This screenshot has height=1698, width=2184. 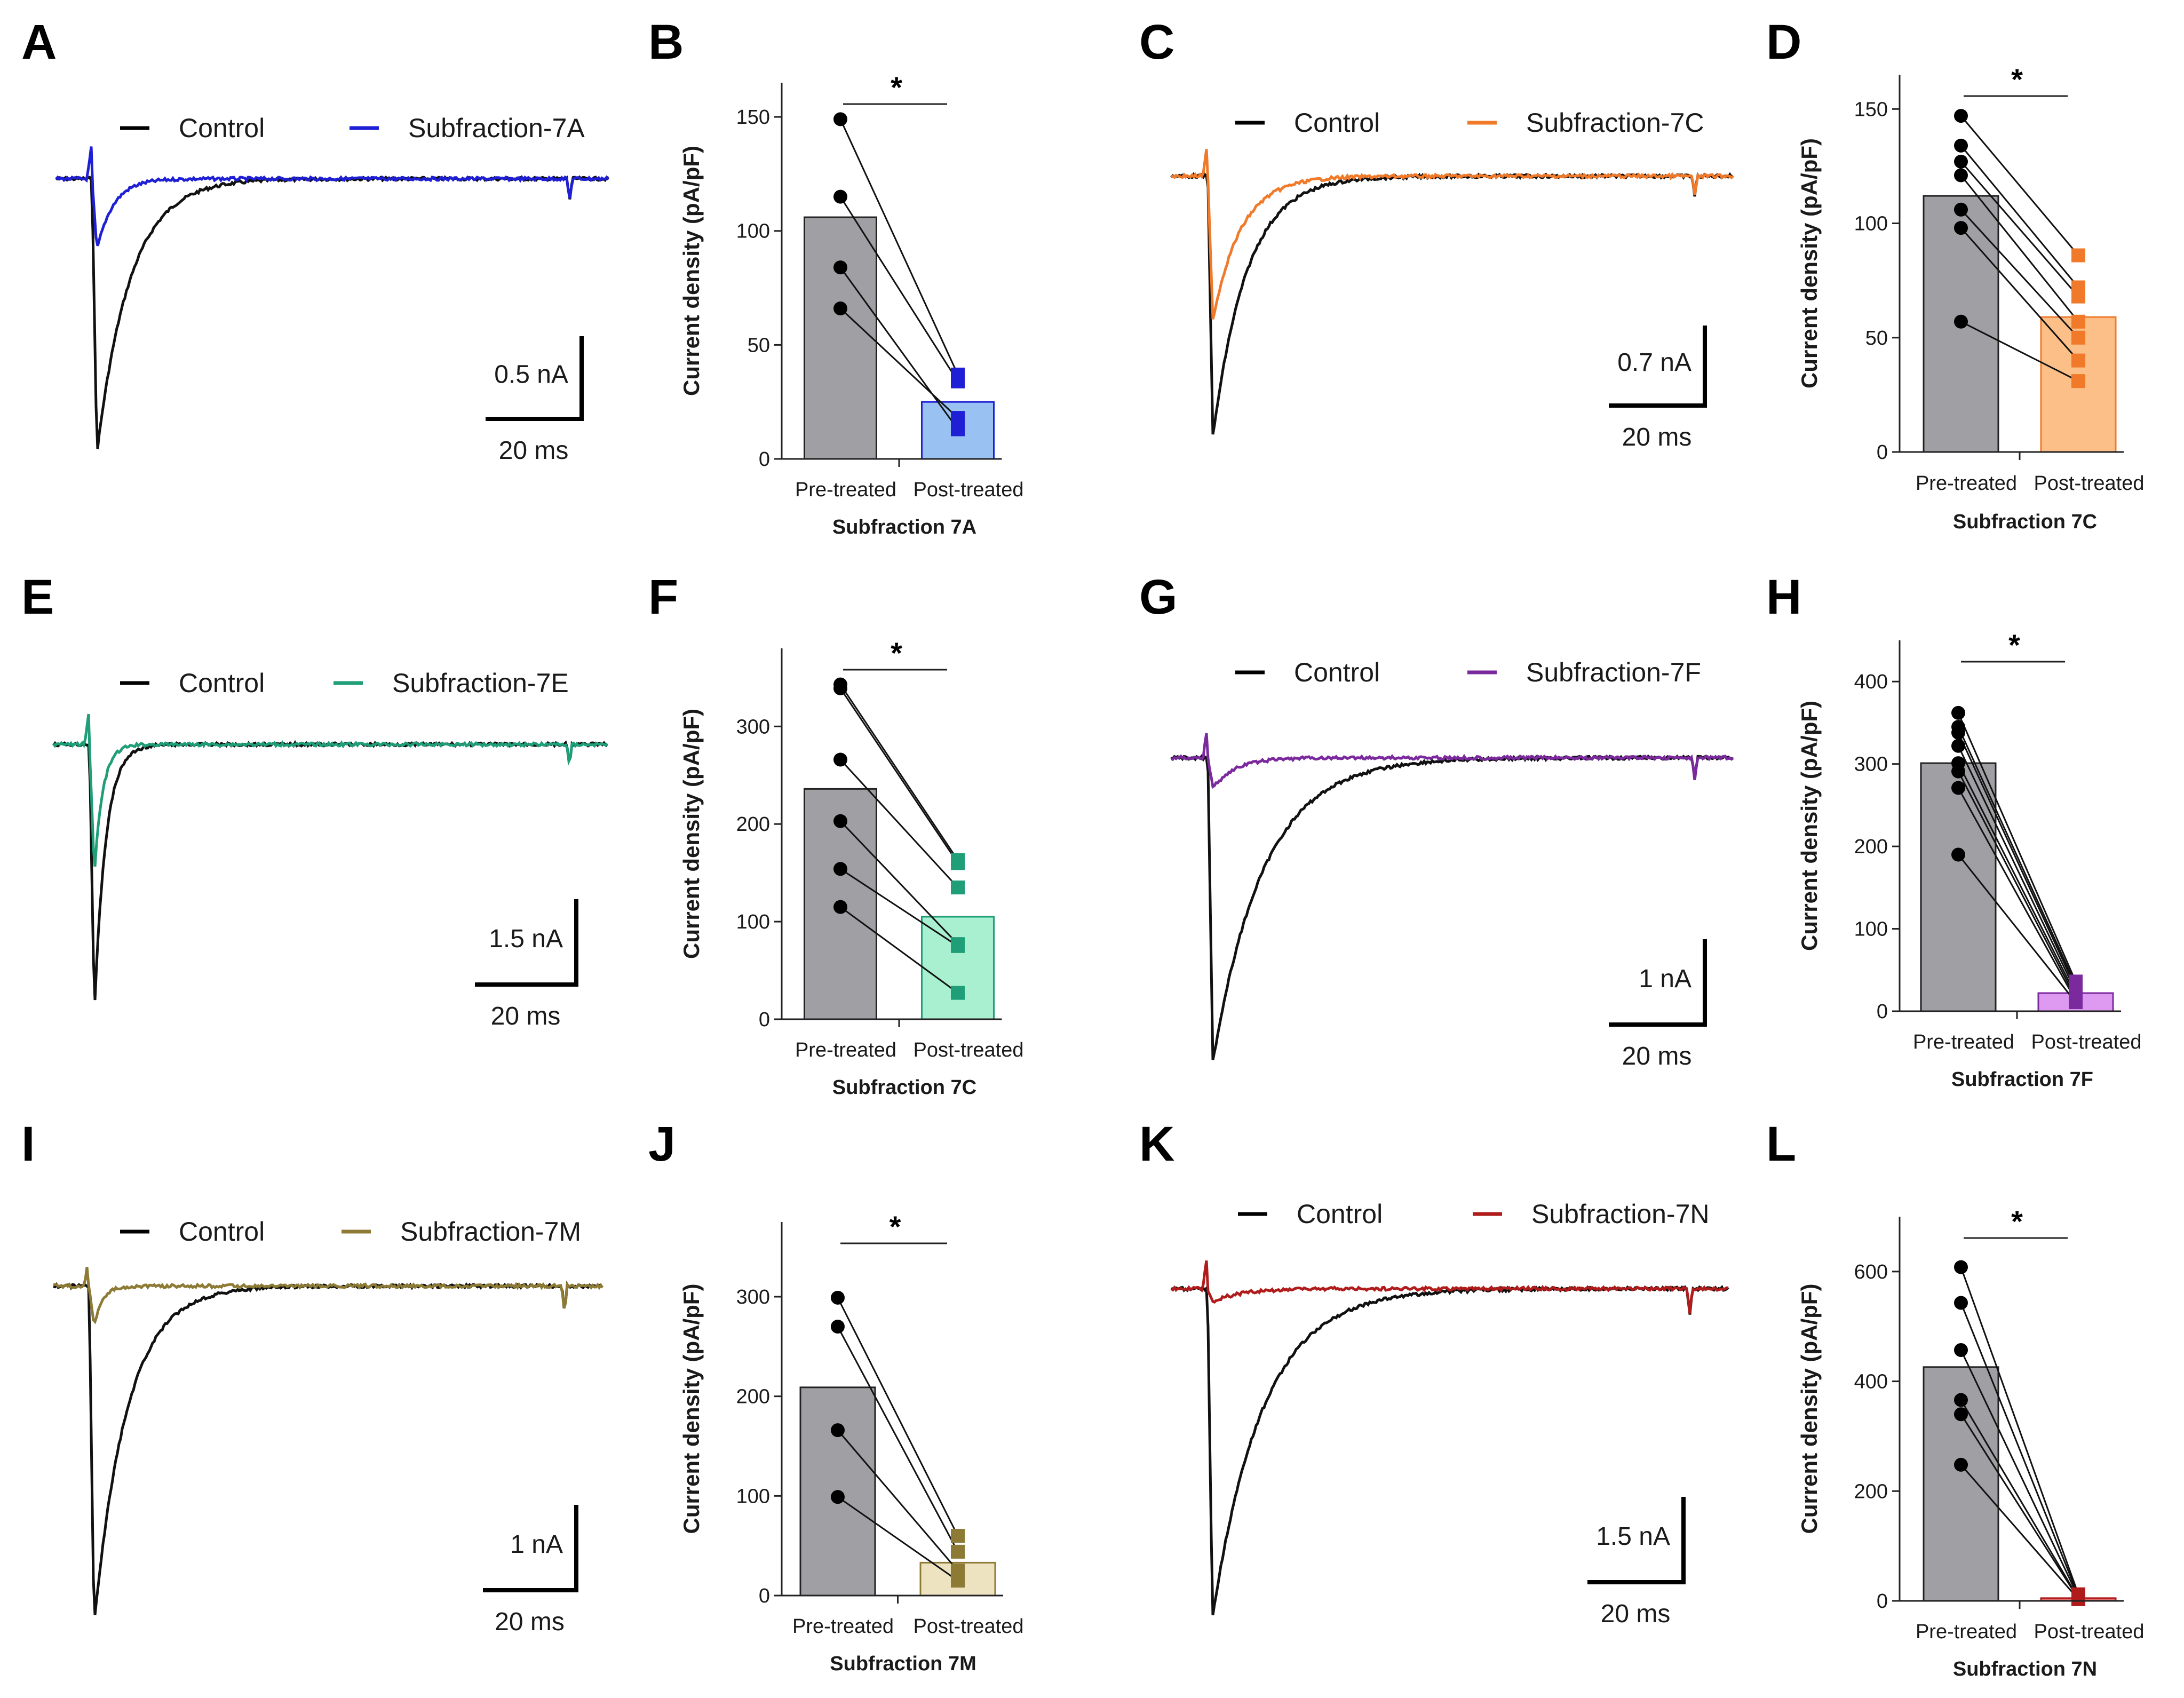 I want to click on panel-label: K, so click(x=1156, y=1144).